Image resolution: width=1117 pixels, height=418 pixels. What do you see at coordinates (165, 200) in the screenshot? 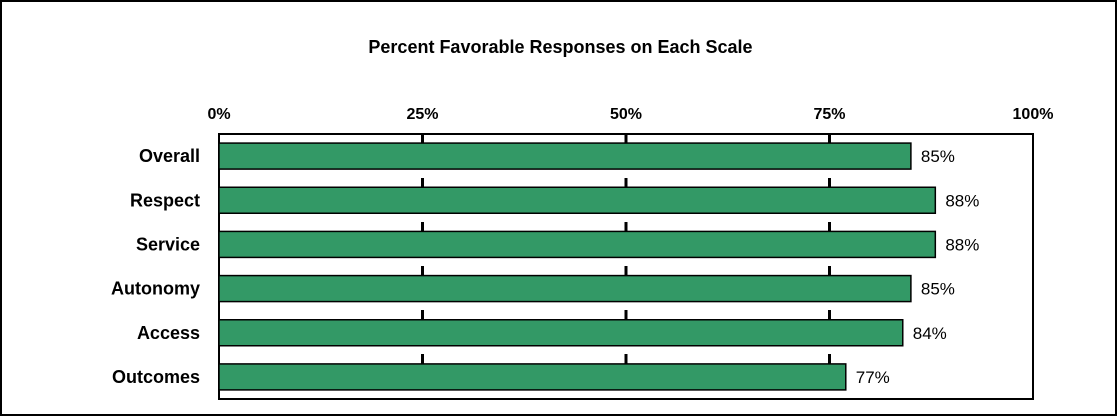
I see `category-label: Respect` at bounding box center [165, 200].